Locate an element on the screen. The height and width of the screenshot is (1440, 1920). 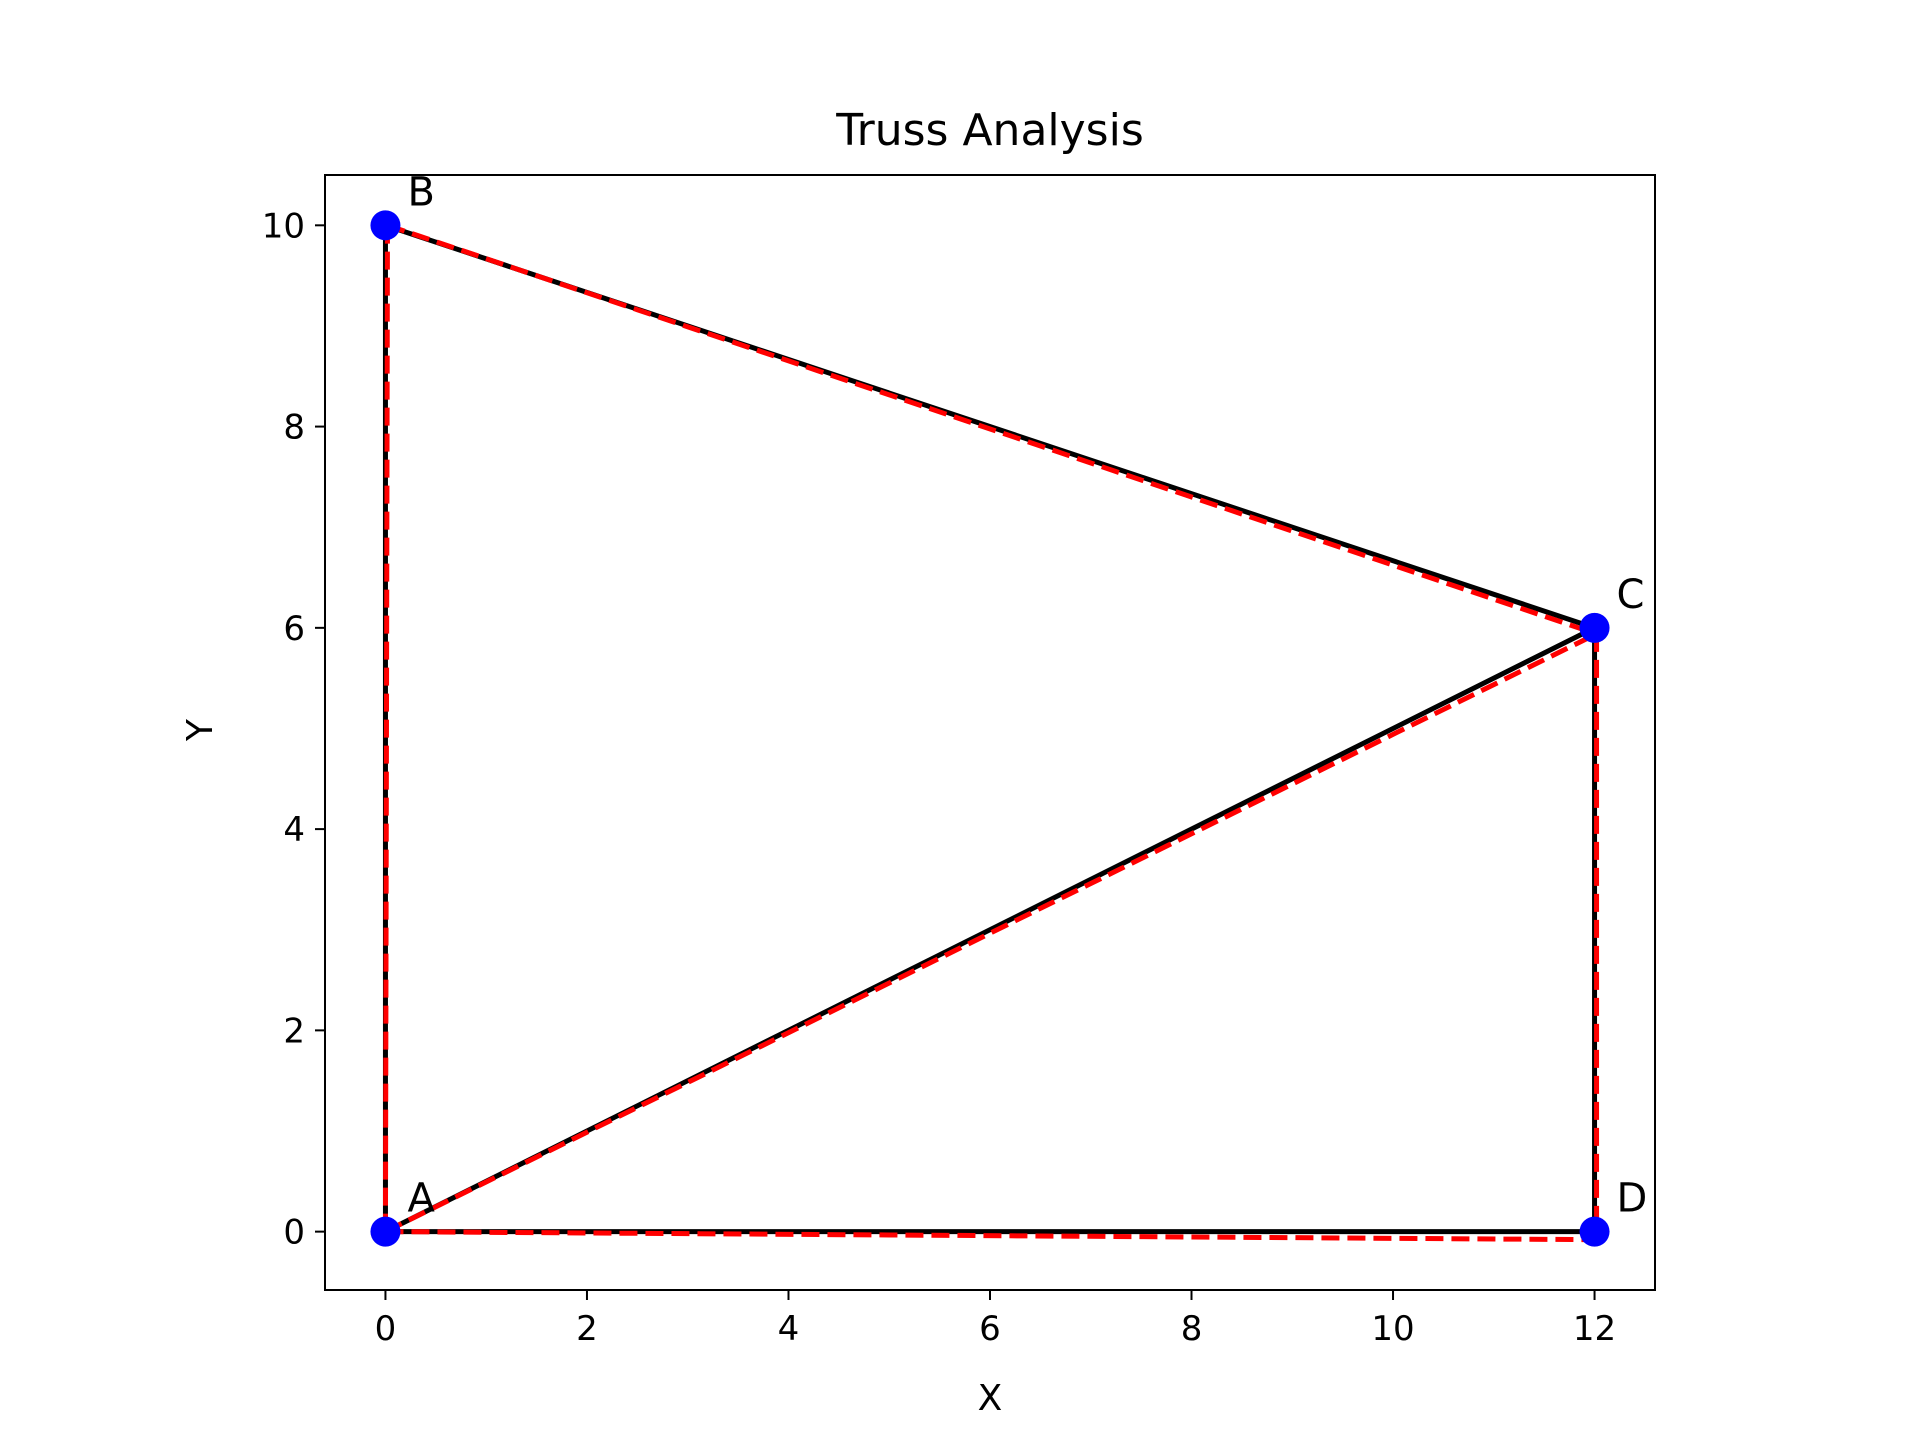
node-label-A: A is located at coordinates (421, 1199).